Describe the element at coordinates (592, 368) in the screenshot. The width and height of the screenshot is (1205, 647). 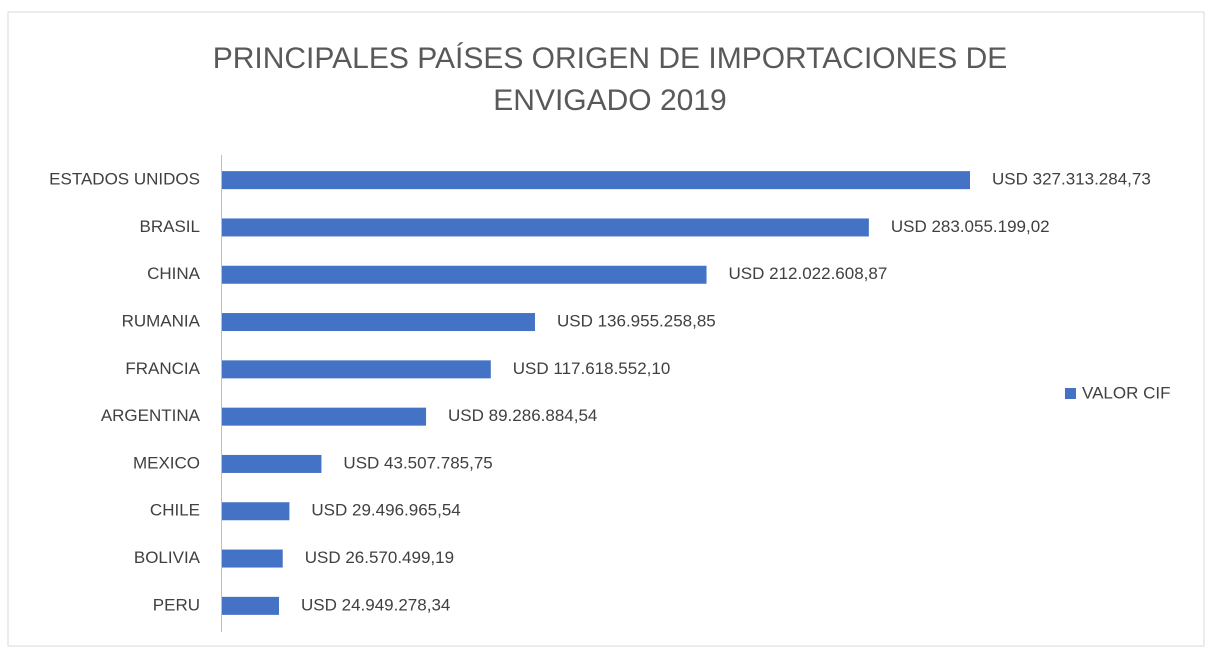
I see `data-label: USD 117.618.552,10` at that location.